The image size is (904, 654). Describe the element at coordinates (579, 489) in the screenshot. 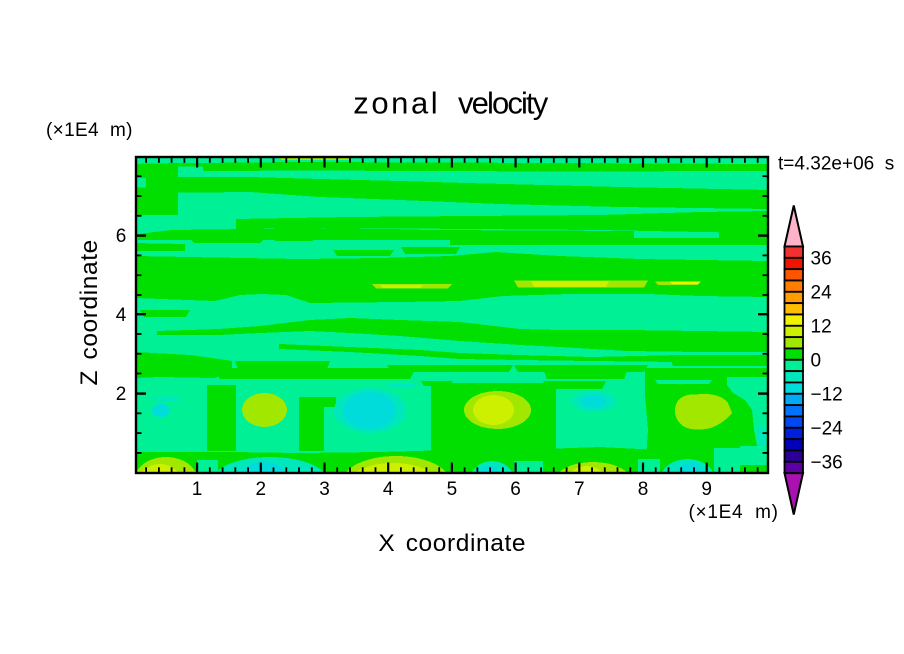

I see `svg-text: 7` at that location.